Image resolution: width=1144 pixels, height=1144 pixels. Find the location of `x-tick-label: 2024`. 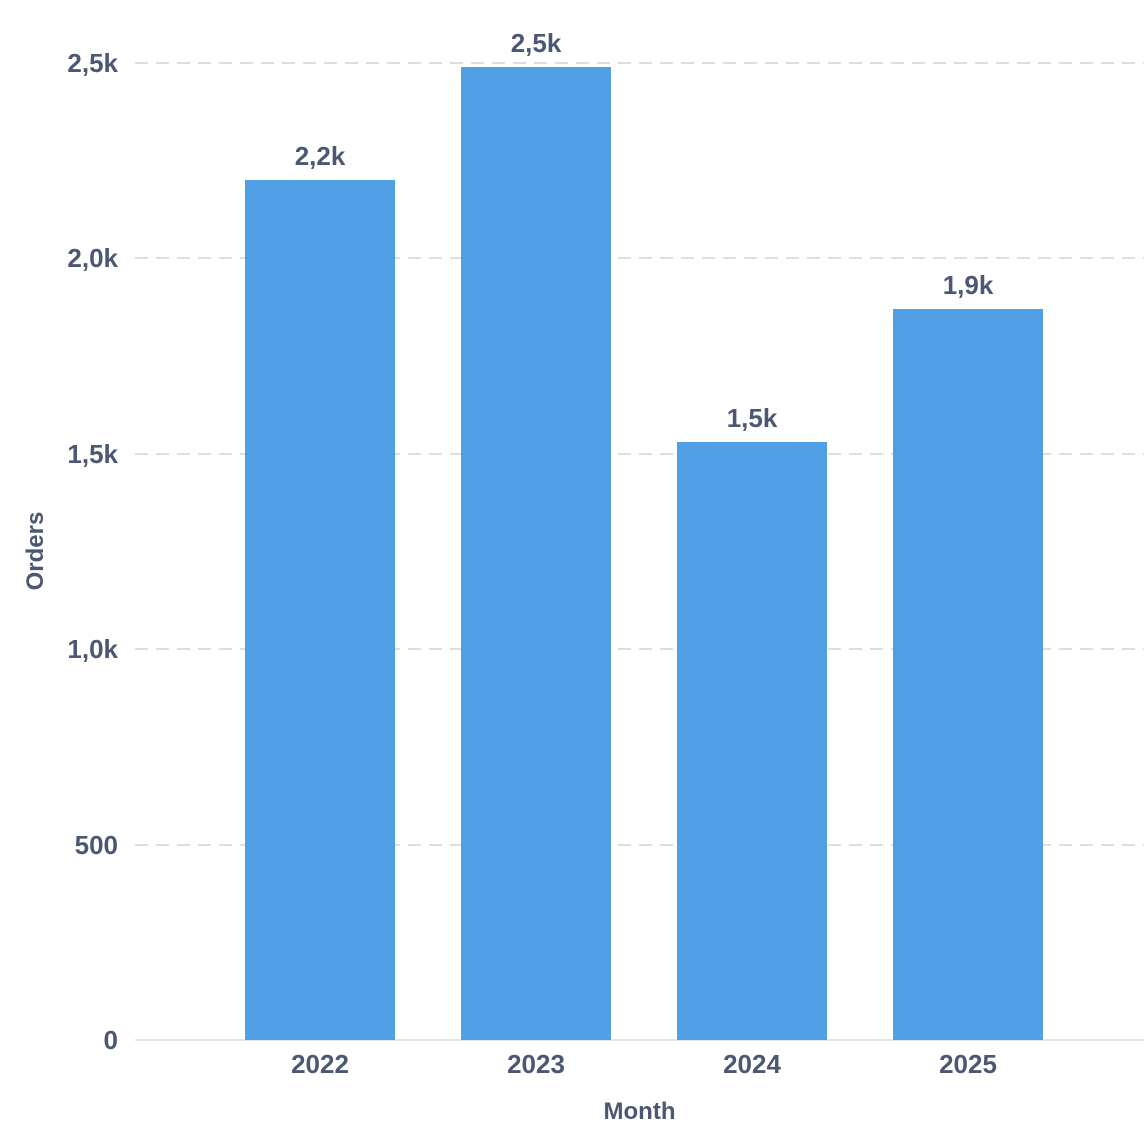

x-tick-label: 2024 is located at coordinates (752, 1064).